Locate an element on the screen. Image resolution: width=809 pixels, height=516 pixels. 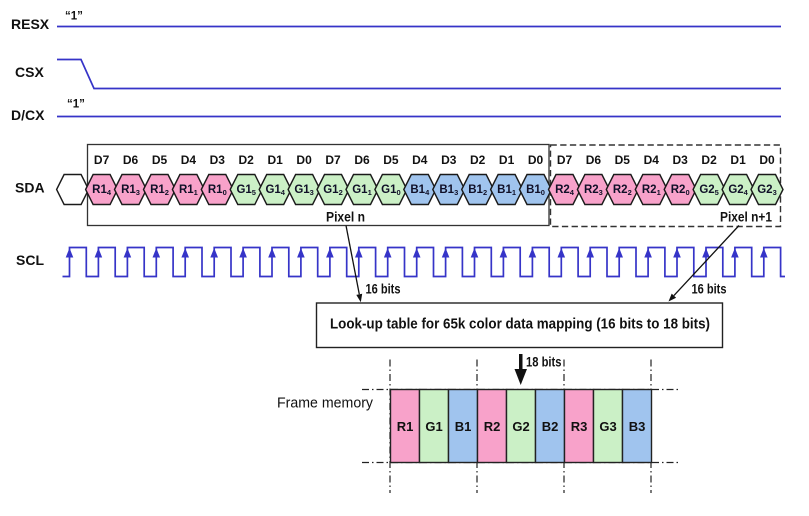
svg-text: B1 is located at coordinates (463, 426).